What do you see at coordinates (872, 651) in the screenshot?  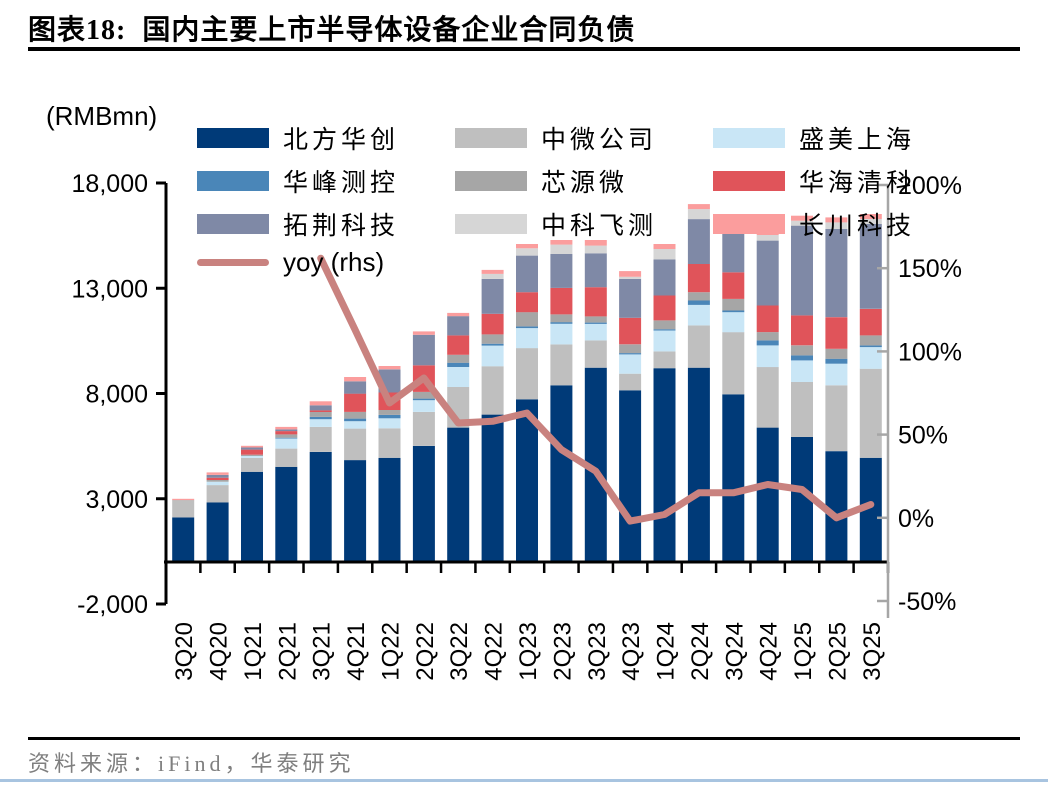 I see `x-axis-category-label: 3Q25` at bounding box center [872, 651].